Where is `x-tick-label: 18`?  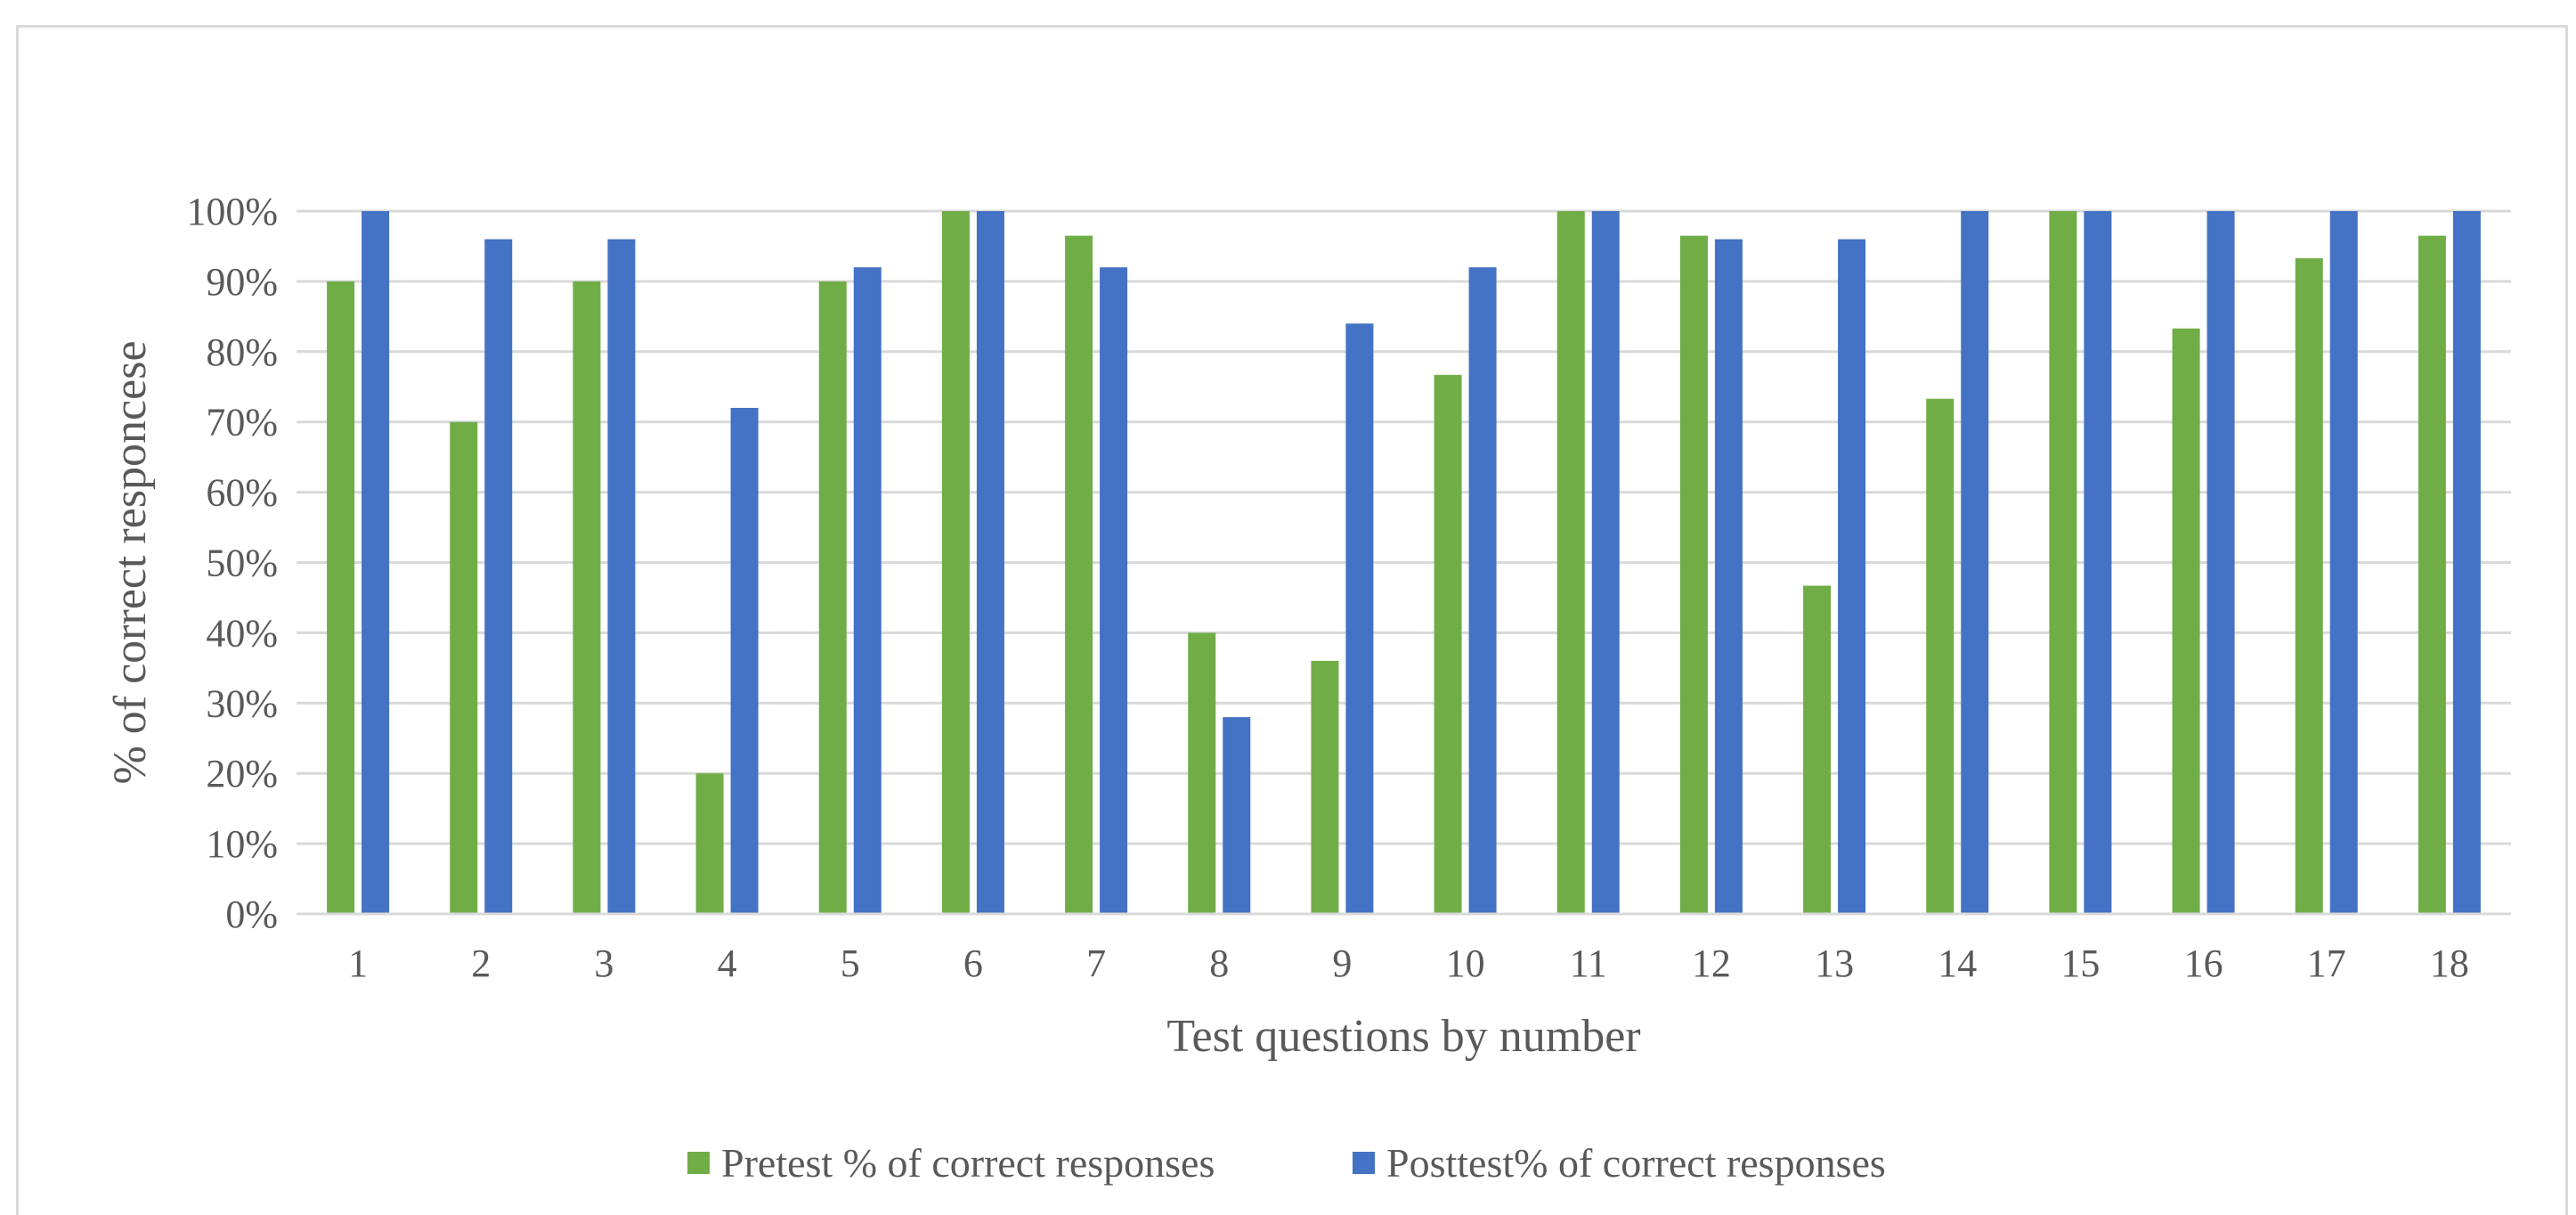 x-tick-label: 18 is located at coordinates (2449, 963).